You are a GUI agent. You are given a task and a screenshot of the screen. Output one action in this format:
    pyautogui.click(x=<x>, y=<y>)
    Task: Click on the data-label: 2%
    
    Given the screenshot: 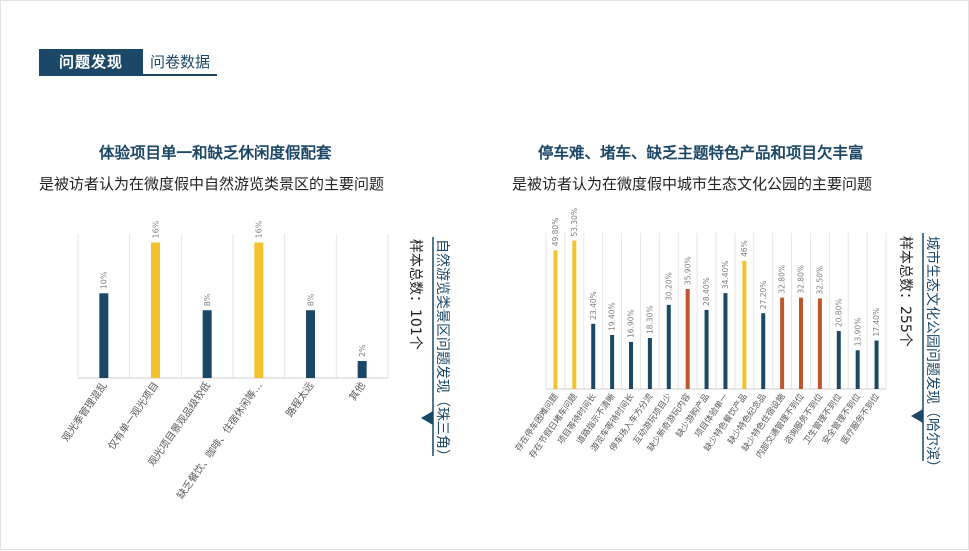 What is the action you would take?
    pyautogui.click(x=362, y=350)
    